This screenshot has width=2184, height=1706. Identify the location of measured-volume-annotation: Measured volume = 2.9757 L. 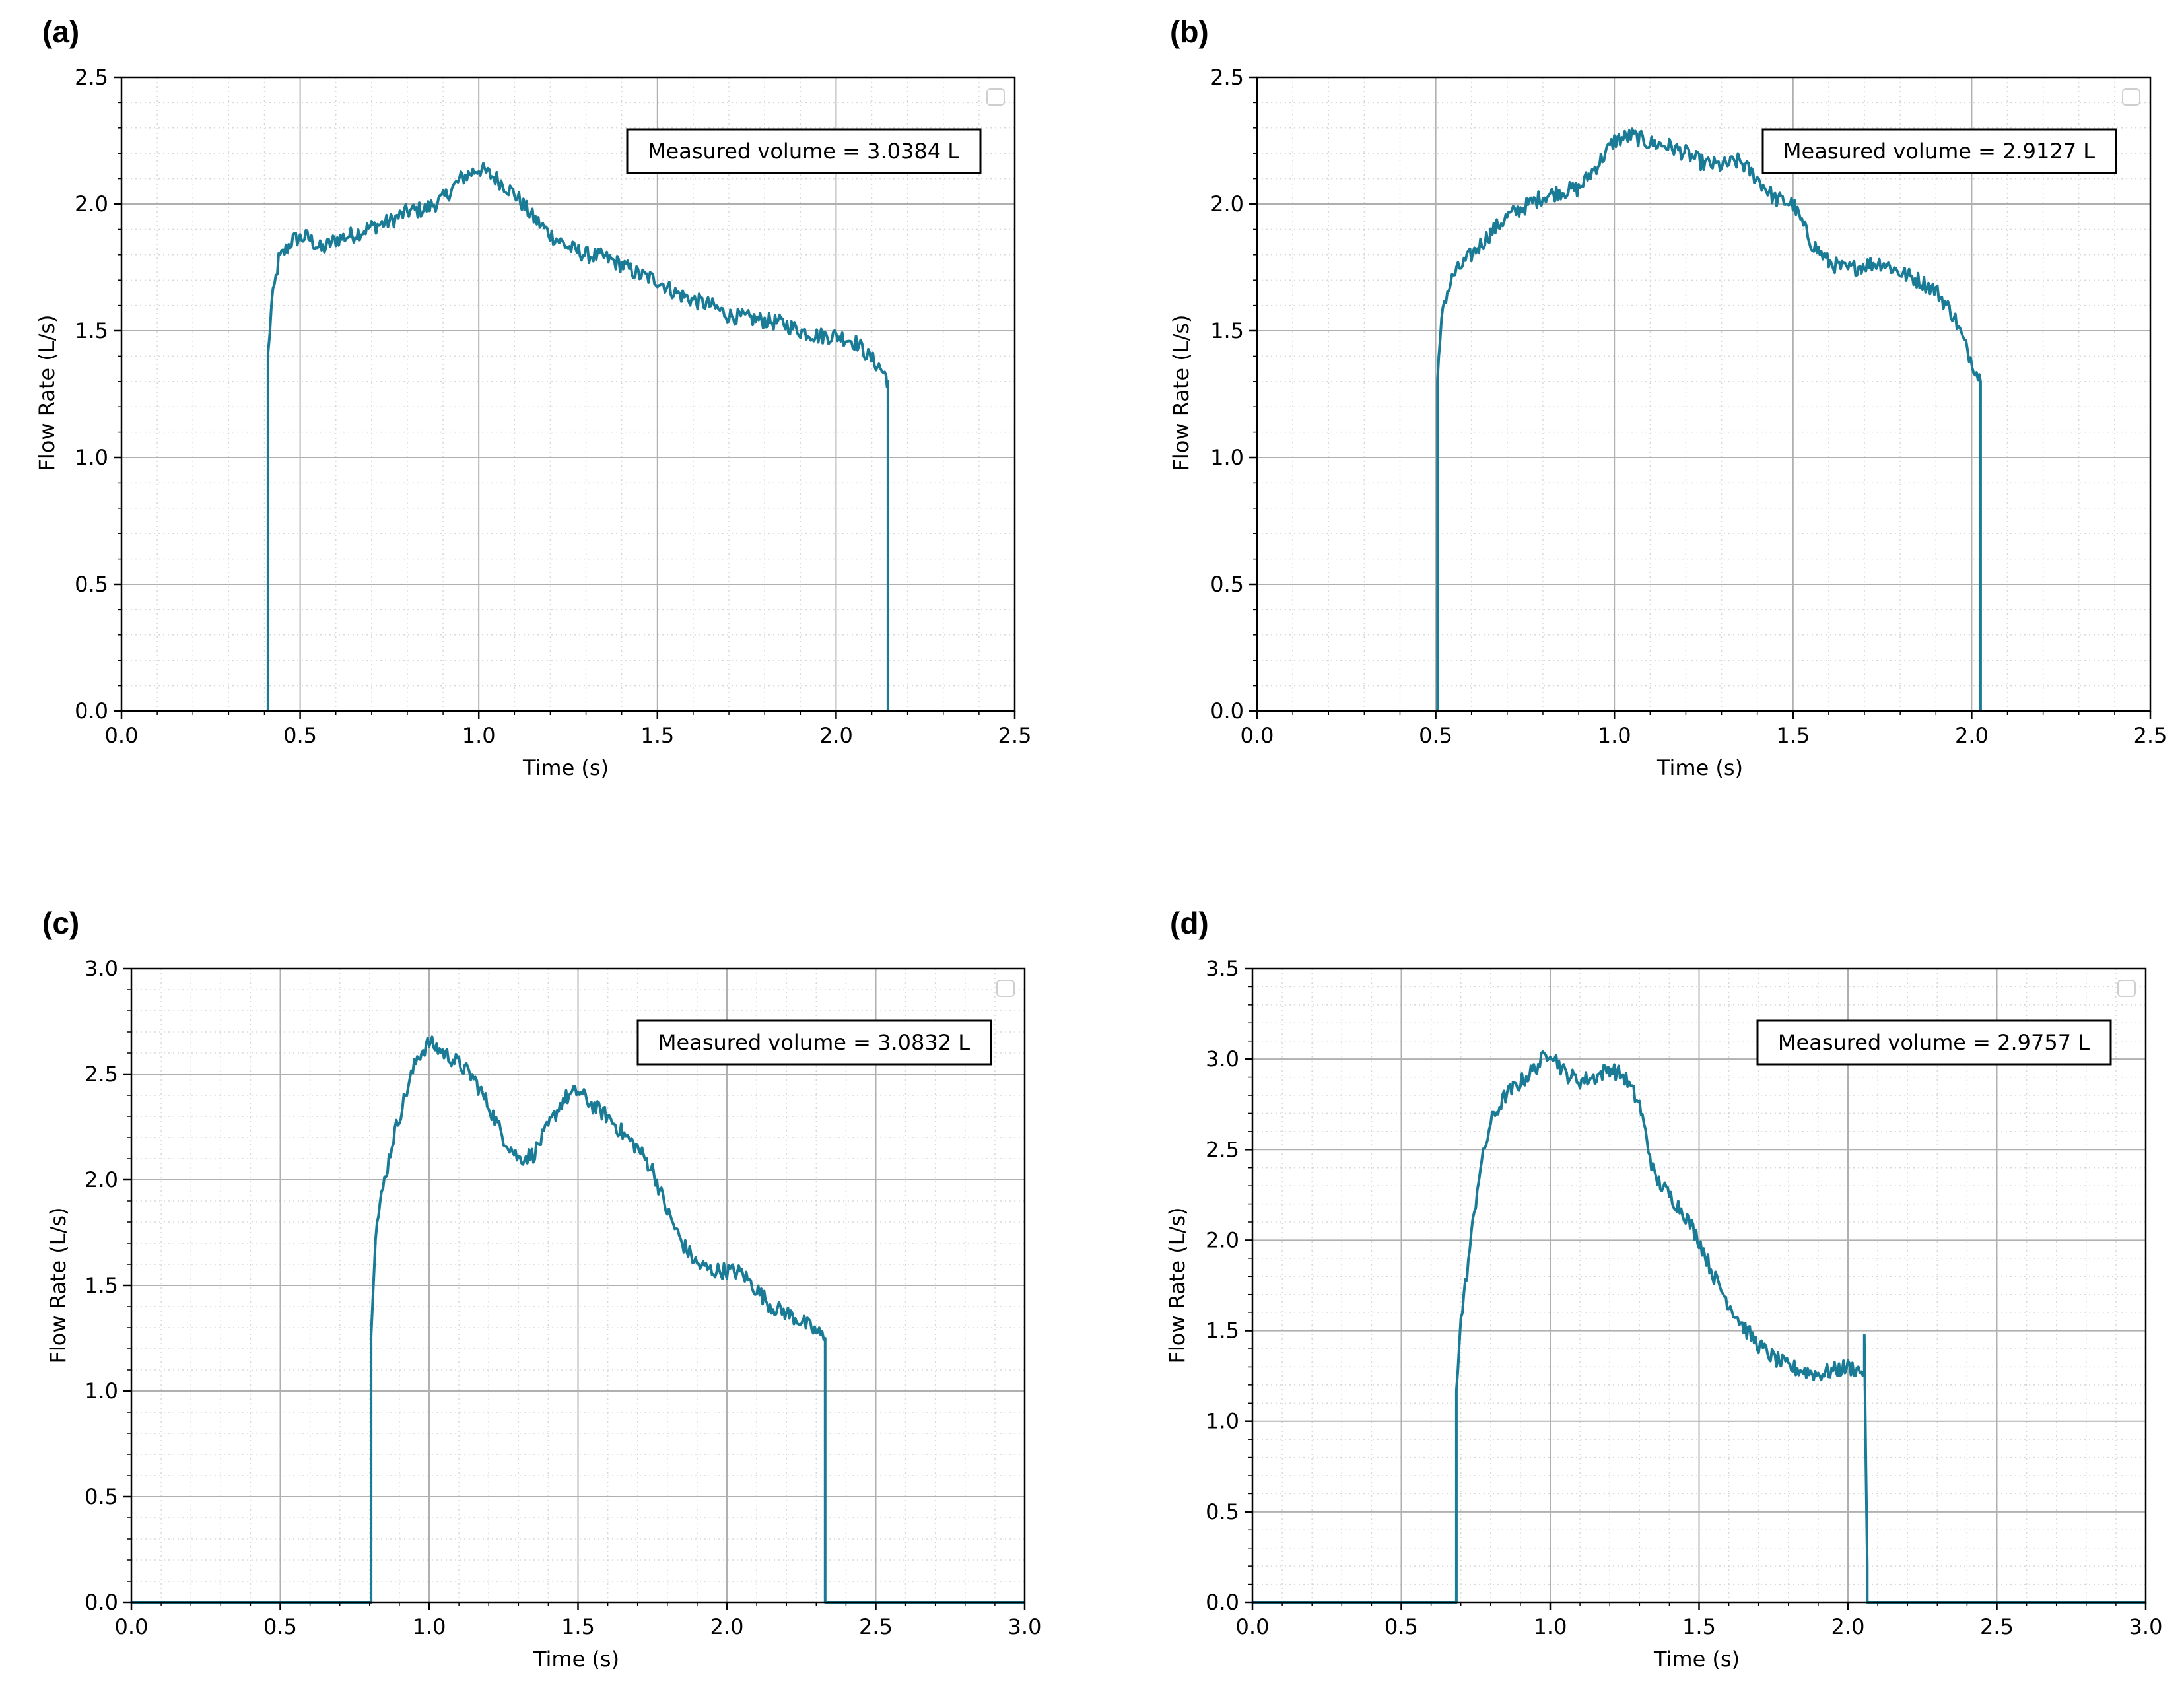
(1934, 1042).